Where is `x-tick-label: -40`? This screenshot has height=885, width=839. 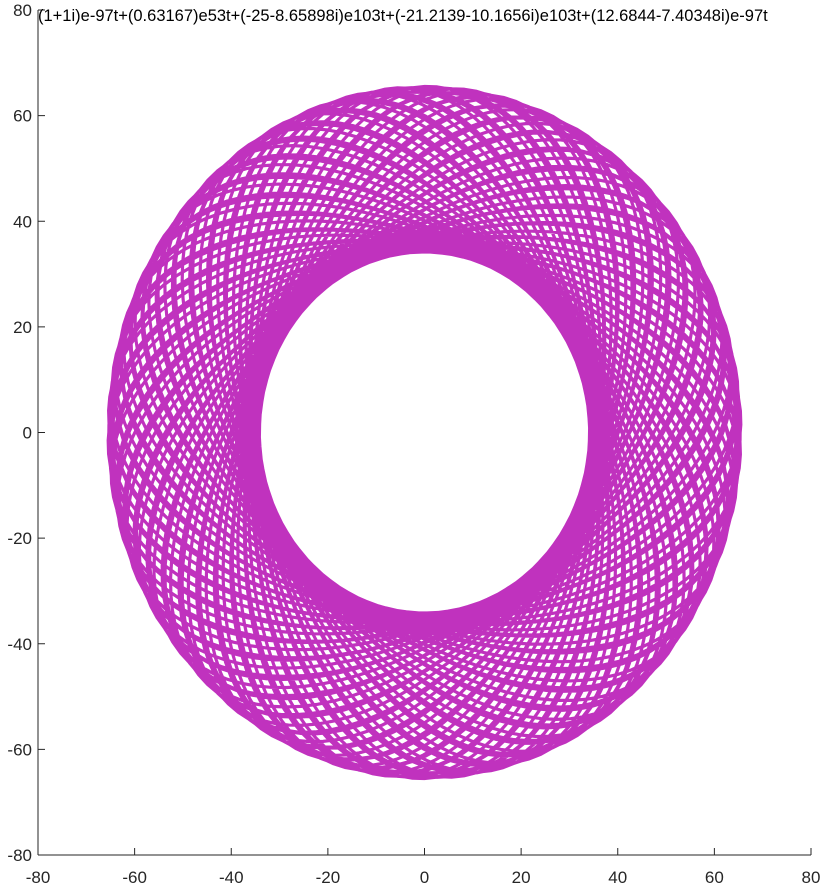
x-tick-label: -40 is located at coordinates (231, 876).